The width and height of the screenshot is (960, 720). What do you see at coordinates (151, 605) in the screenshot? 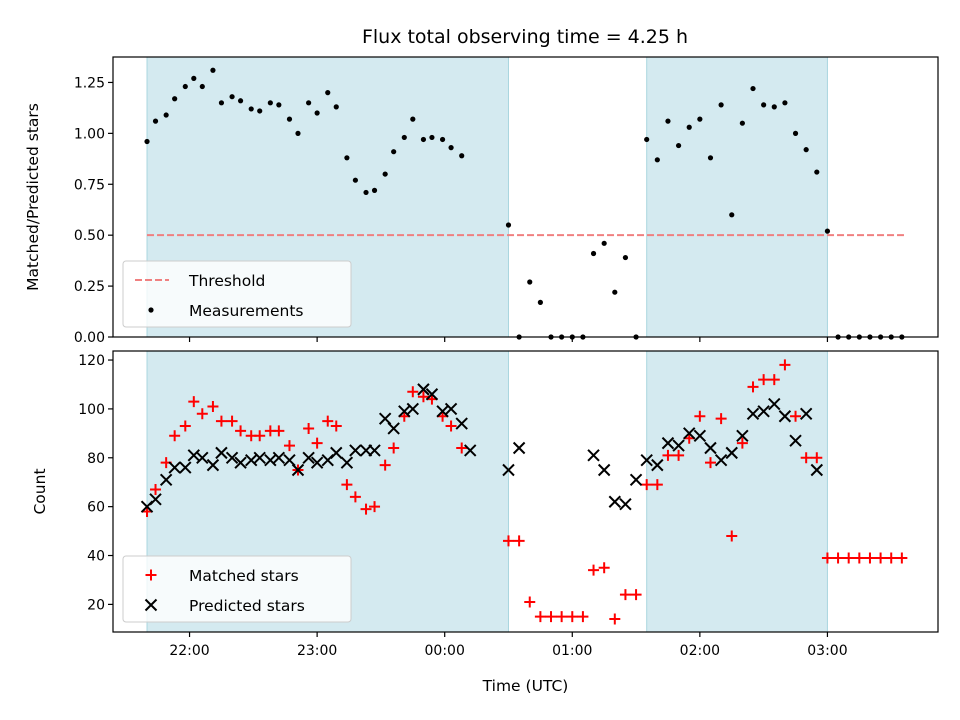
I see `legend-predicted-swatch` at bounding box center [151, 605].